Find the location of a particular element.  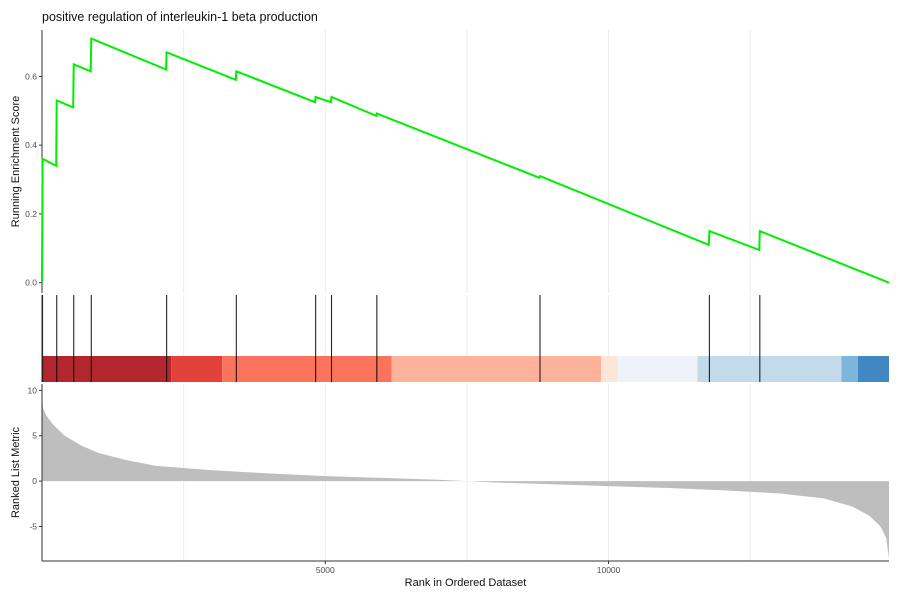

ranked-metric-y-label: Ranked List Metric is located at coordinates (16, 472).